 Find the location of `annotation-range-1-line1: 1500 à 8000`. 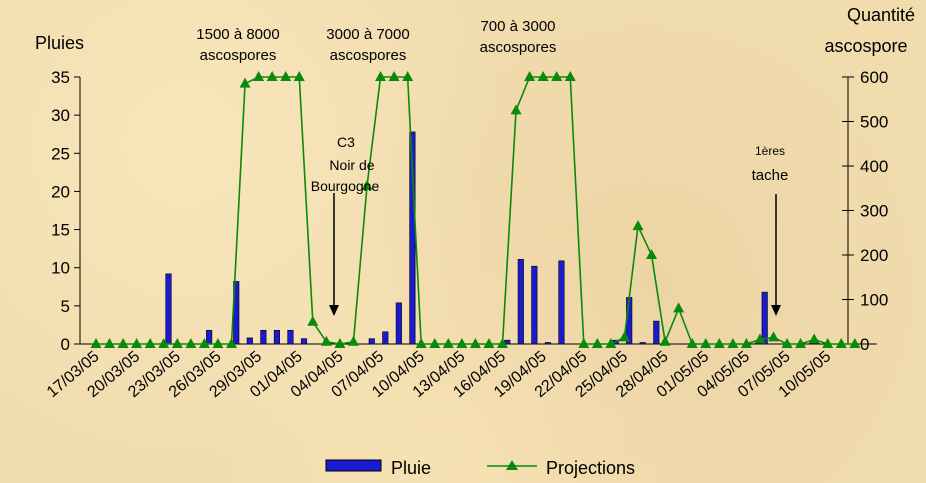

annotation-range-1-line1: 1500 à 8000 is located at coordinates (237, 34).